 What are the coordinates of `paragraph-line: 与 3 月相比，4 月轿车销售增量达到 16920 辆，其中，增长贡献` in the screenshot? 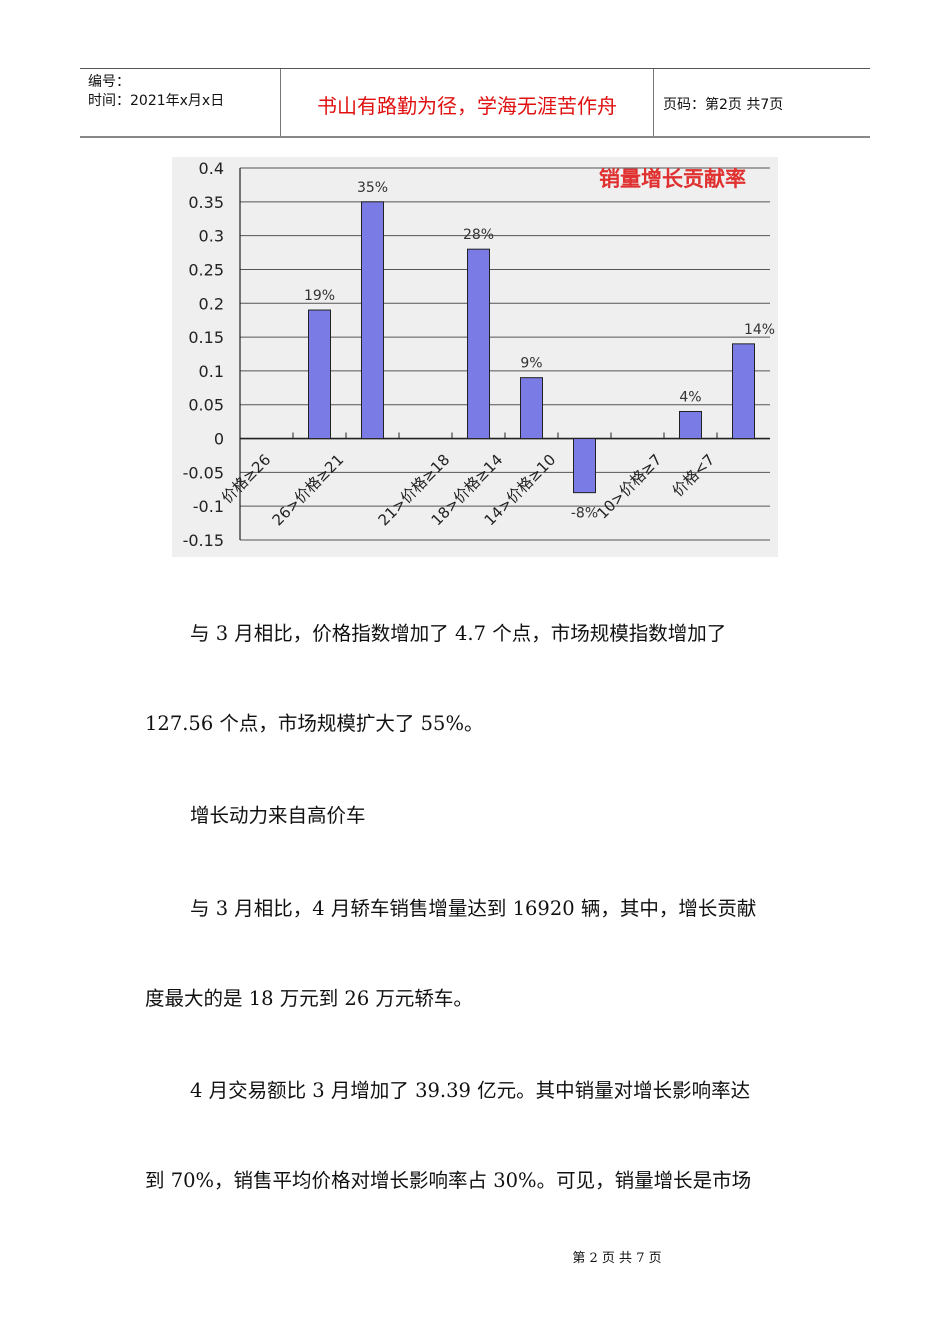 It's located at (473, 908).